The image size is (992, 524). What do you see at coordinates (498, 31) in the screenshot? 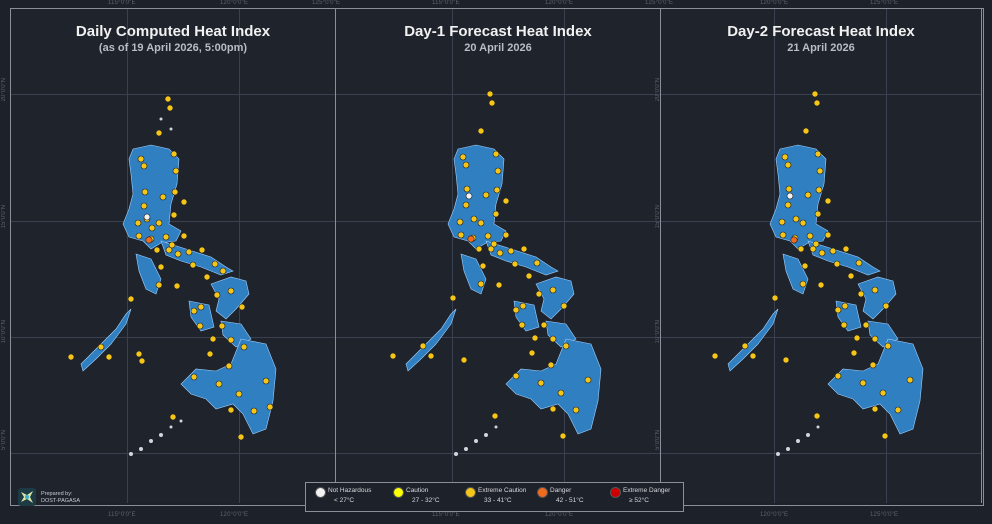
I see `panel-title: Day-1 Forecast Heat Index` at bounding box center [498, 31].